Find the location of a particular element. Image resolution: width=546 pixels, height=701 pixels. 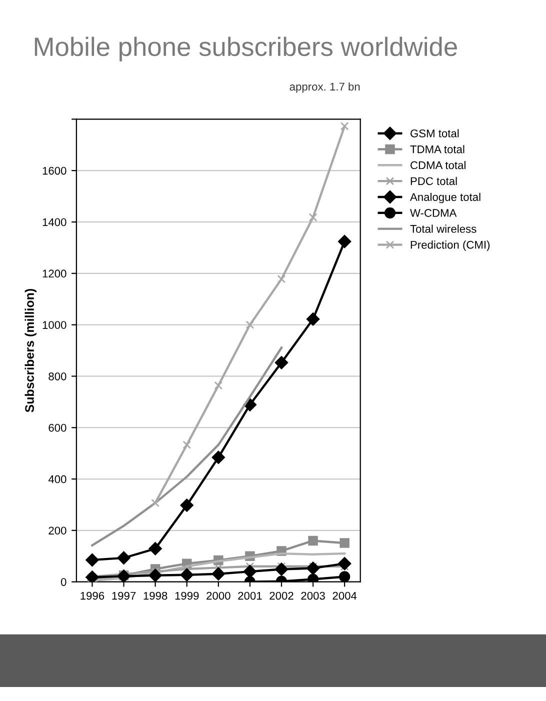

y-tick-label: 200 is located at coordinates (57, 530).